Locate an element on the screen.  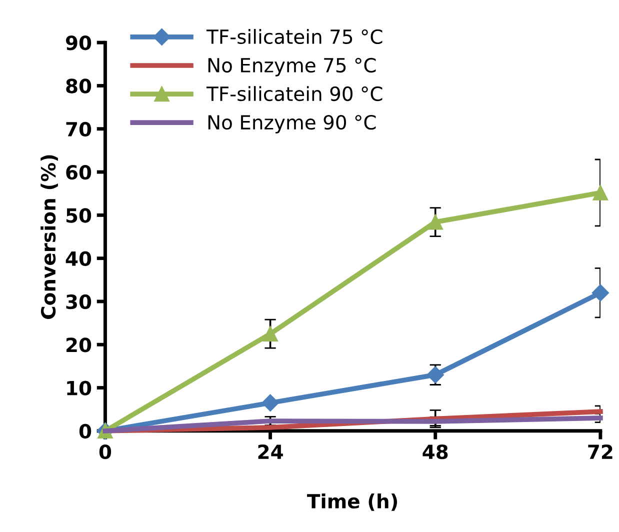
y-tick-label: 50 is located at coordinates (79, 215).